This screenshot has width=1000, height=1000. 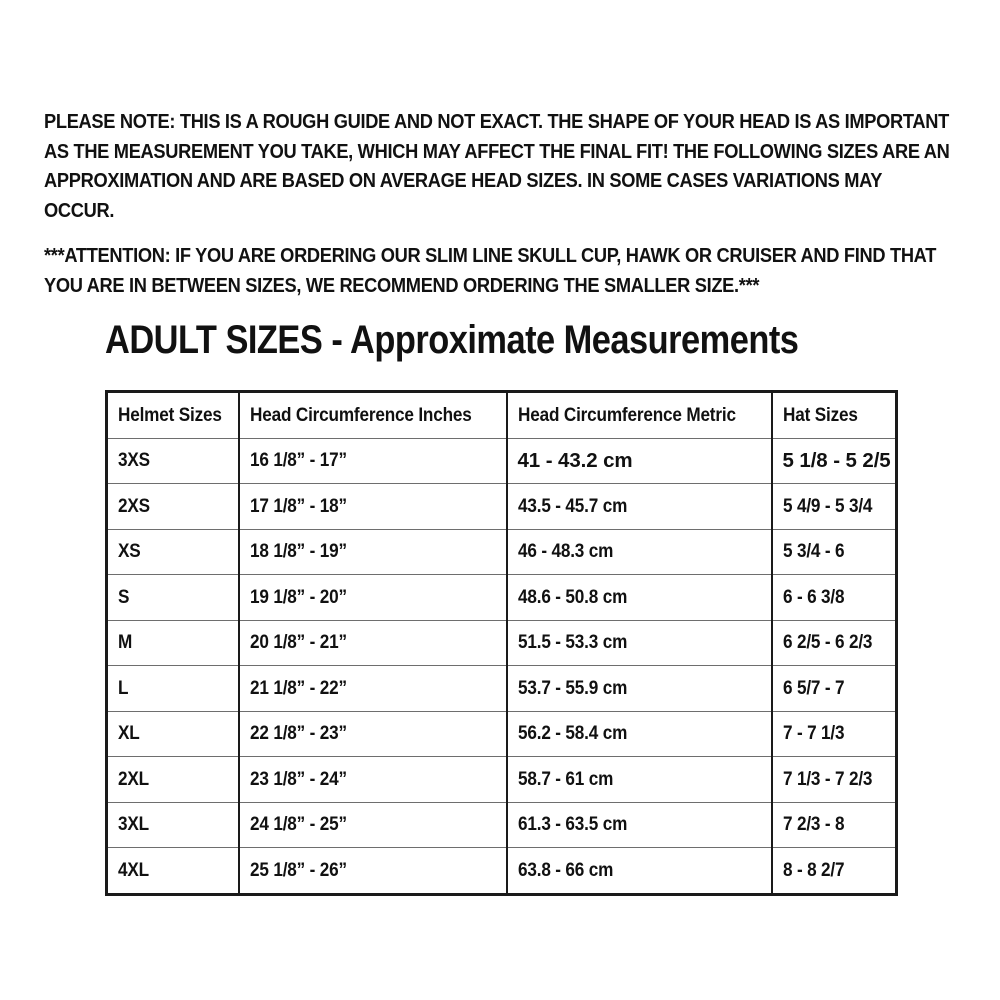 What do you see at coordinates (813, 551) in the screenshot?
I see `cell-value: 5 3/4 - 6` at bounding box center [813, 551].